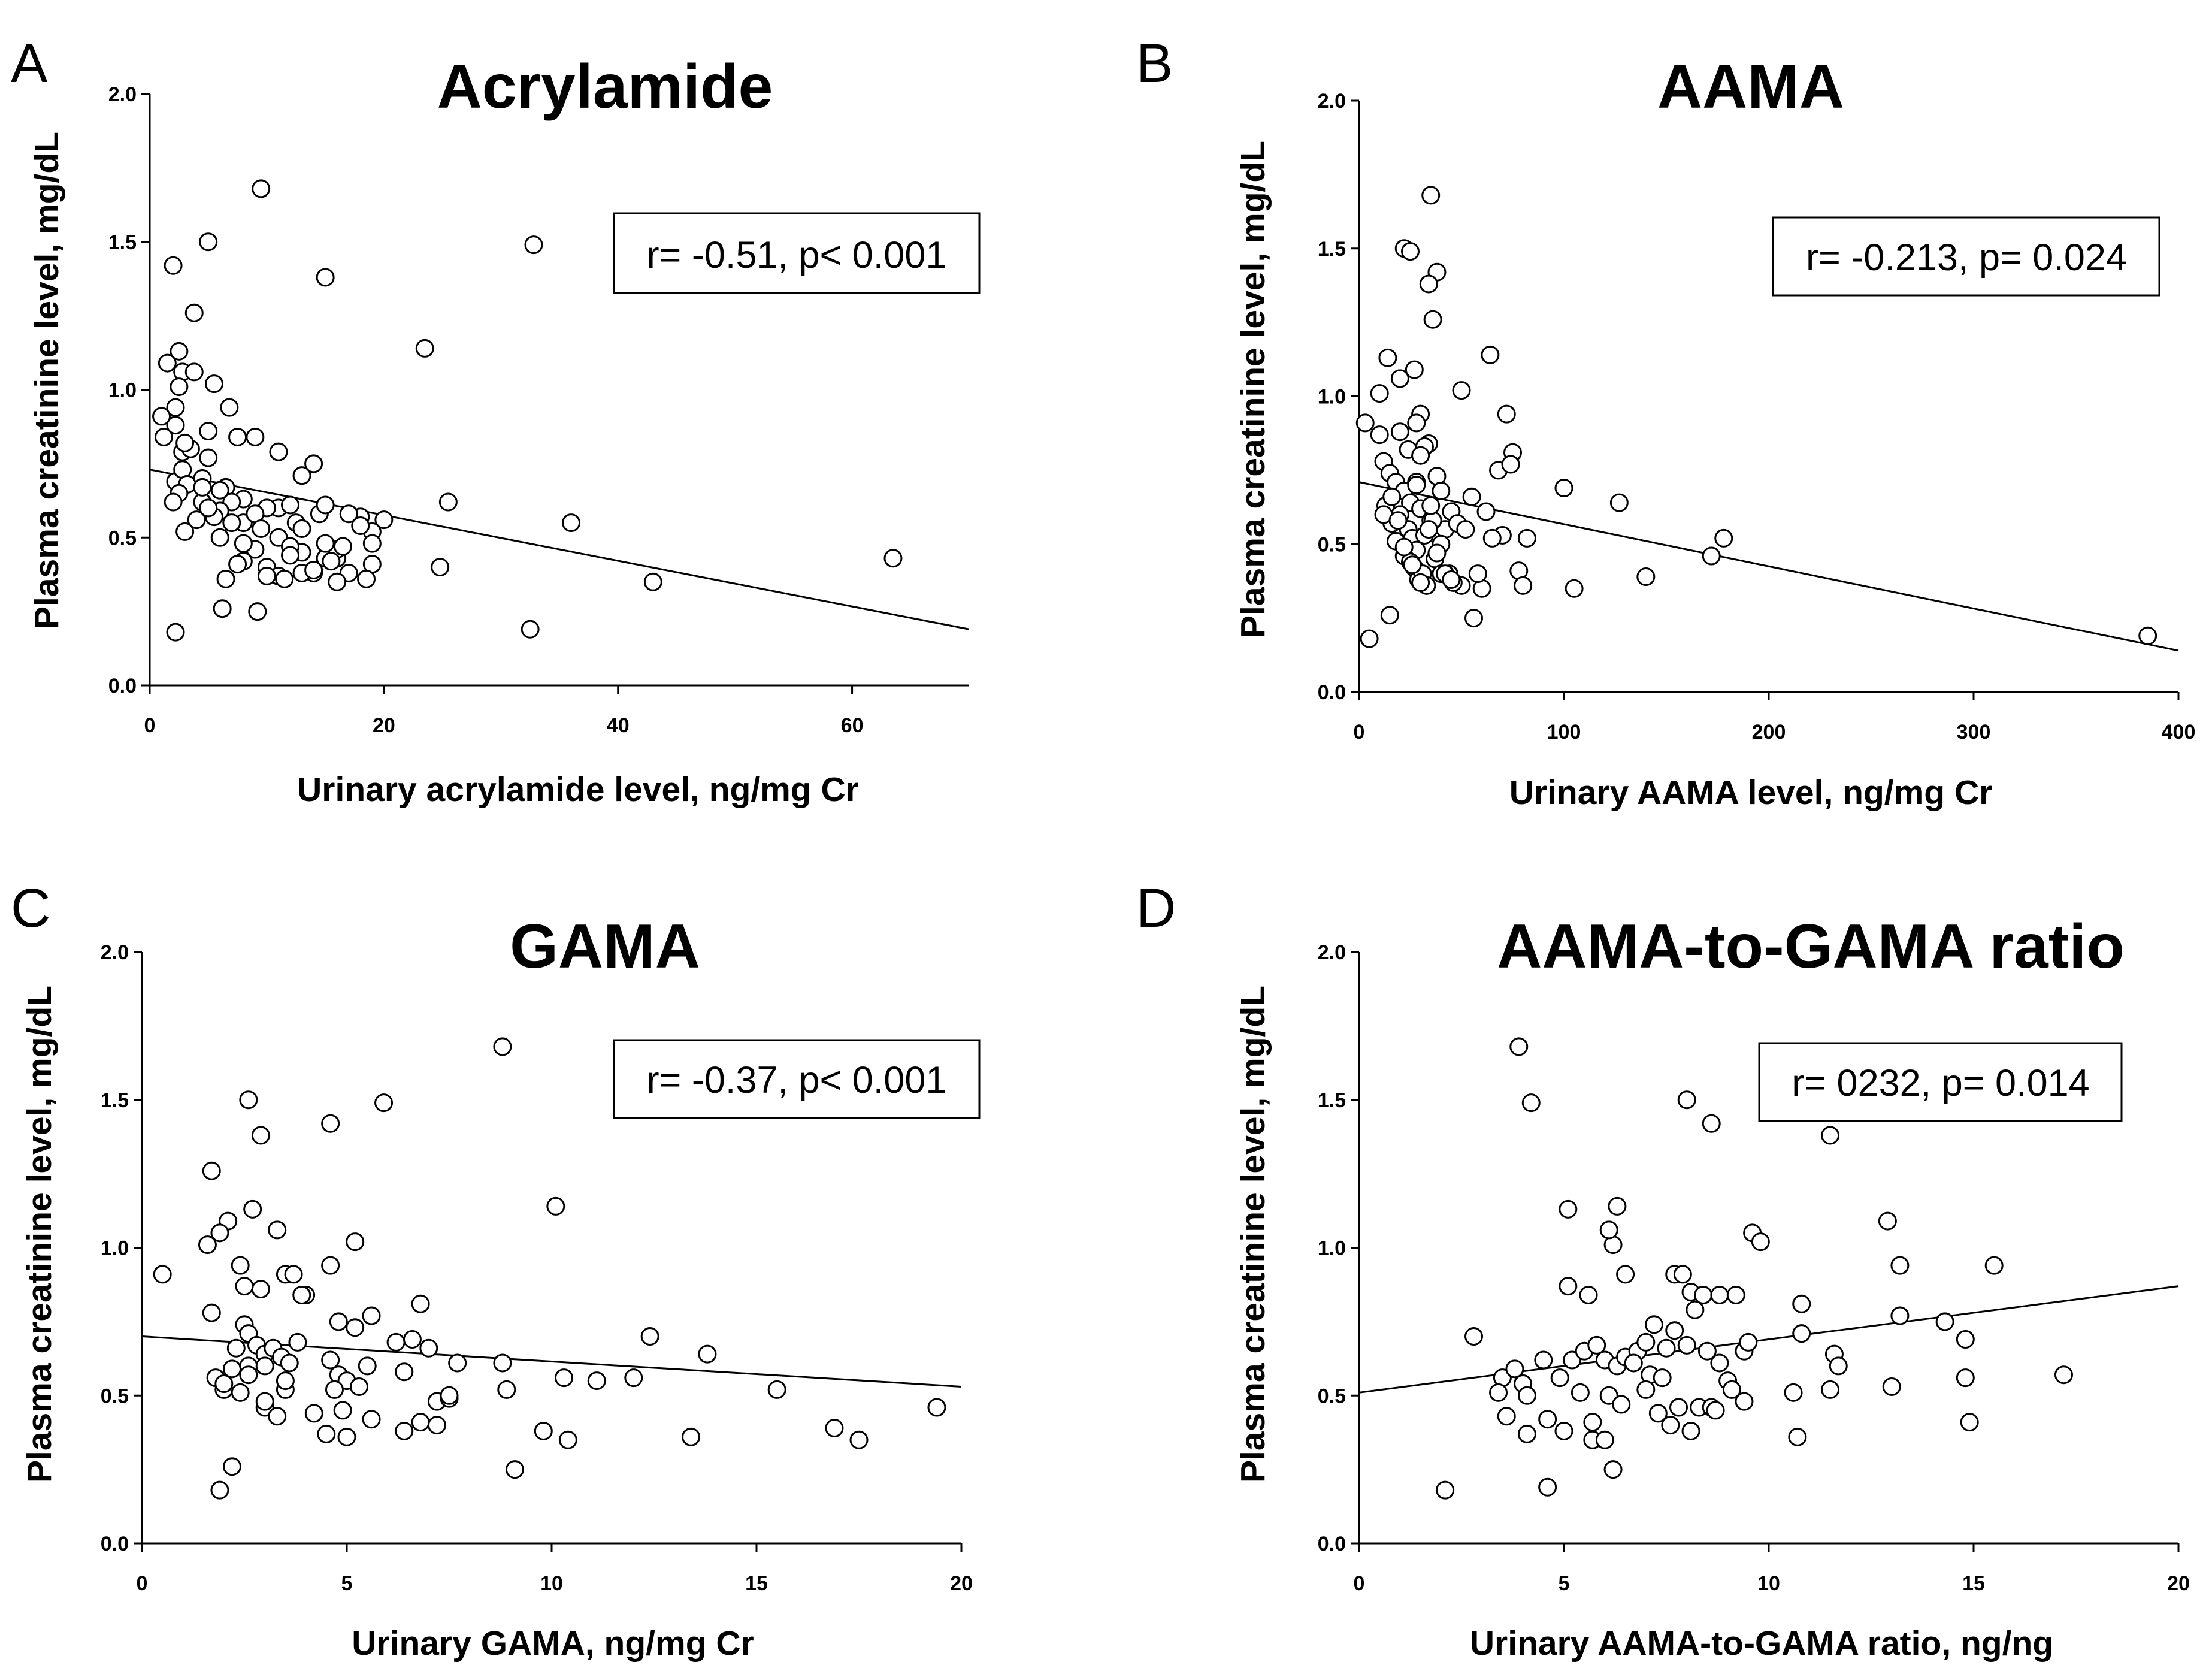 This screenshot has height=1680, width=2212. What do you see at coordinates (852, 725) in the screenshot?
I see `panel-a-x-tick-label: 60` at bounding box center [852, 725].